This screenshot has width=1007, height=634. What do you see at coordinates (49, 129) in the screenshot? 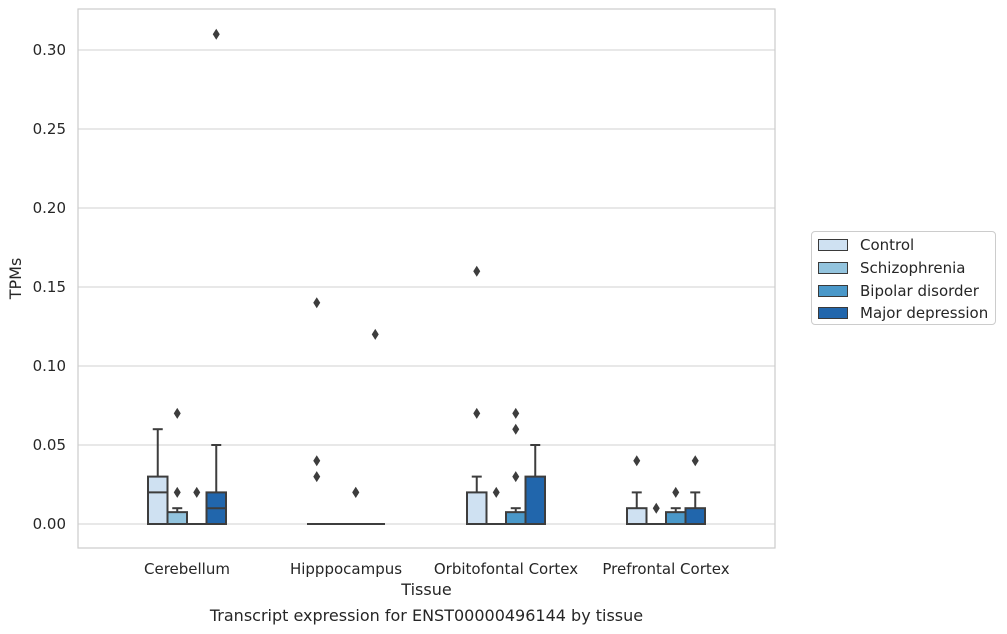
I see `y-tick-label: 0.25` at bounding box center [49, 129].